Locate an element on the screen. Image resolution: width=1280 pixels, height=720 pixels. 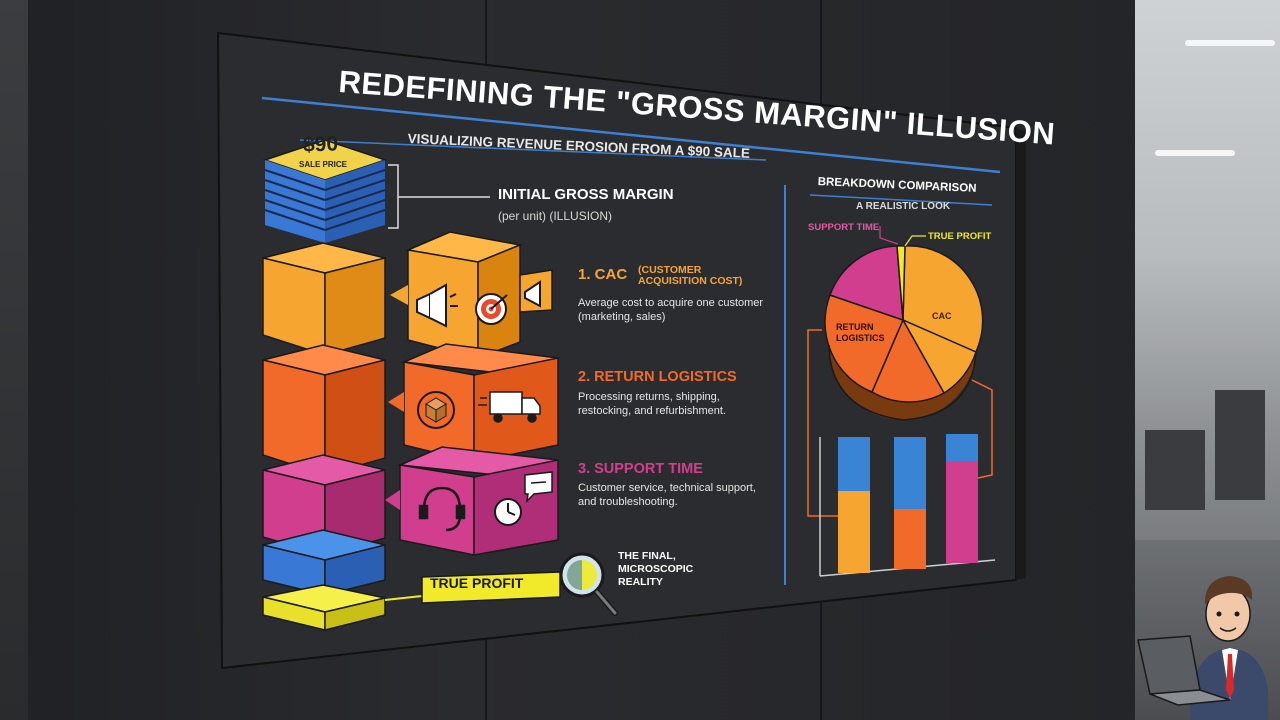
pie-label-true-profit: TRUE PROFIT is located at coordinates (960, 236).